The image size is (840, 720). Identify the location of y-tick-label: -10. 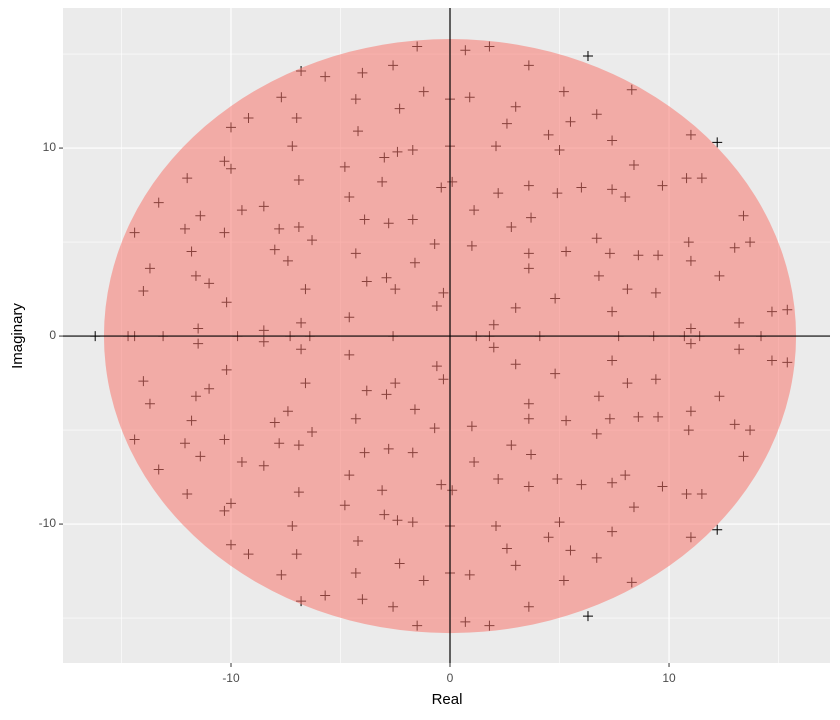
(48, 523).